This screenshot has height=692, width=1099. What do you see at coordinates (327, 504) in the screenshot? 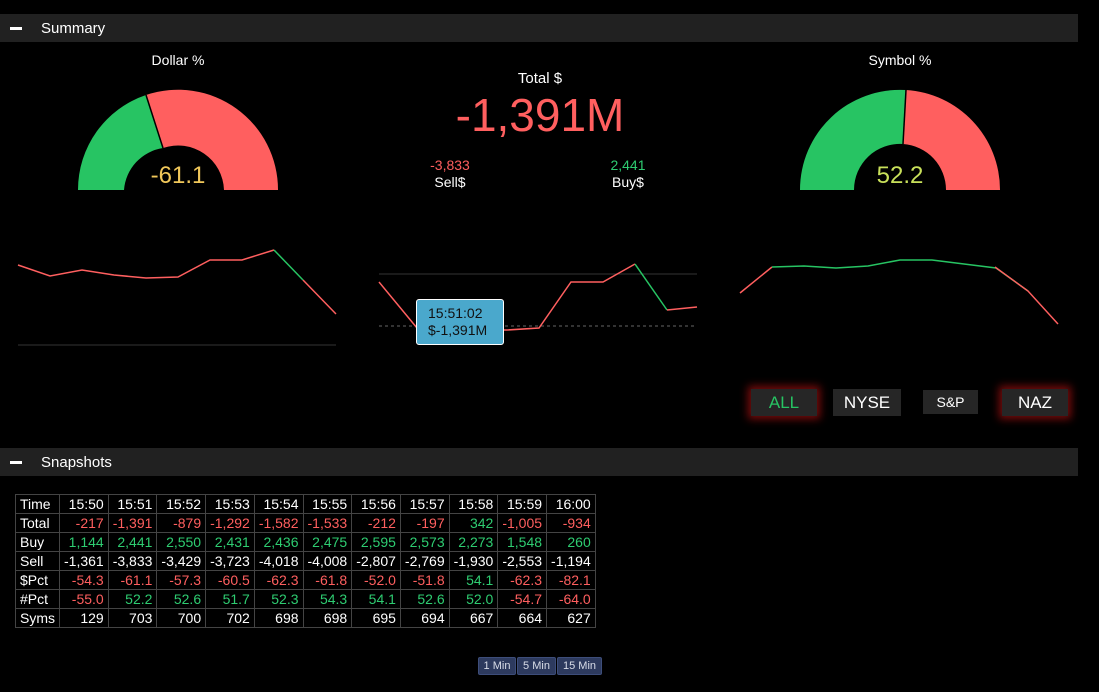
I see `header-time: 15:55` at bounding box center [327, 504].